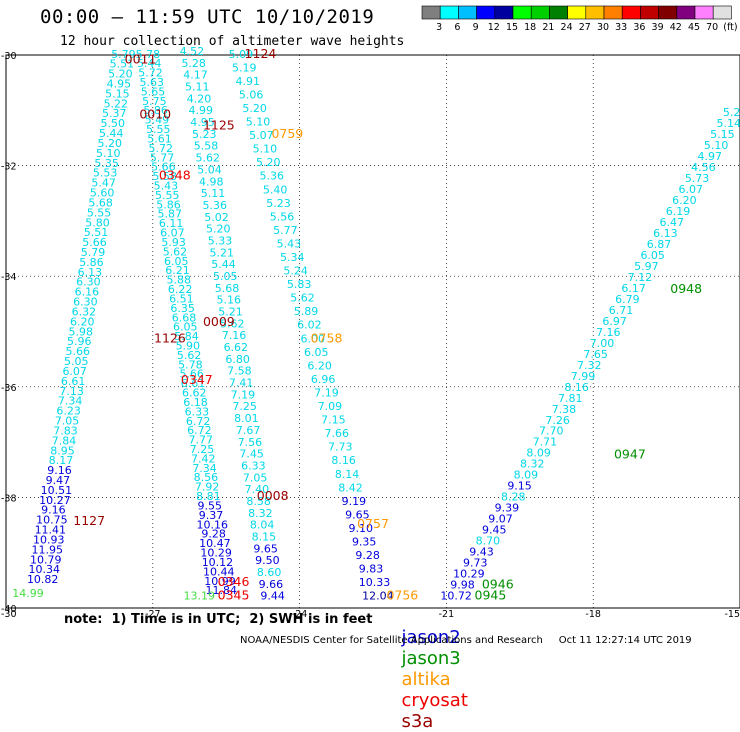 This screenshot has height=732, width=740. Describe the element at coordinates (200, 110) in the screenshot. I see `wave-height-label: 4.99` at that location.